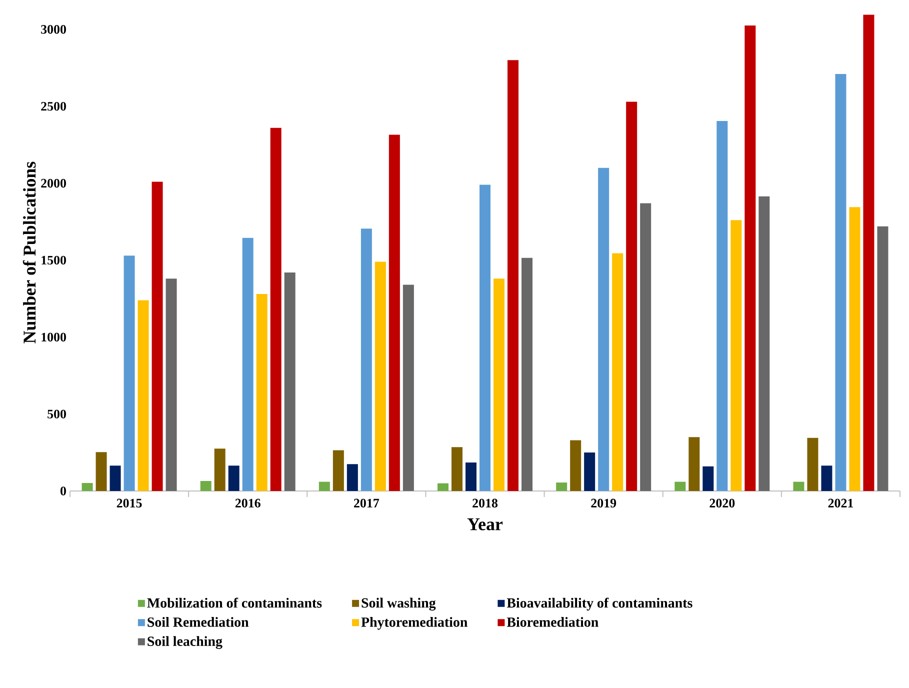 The height and width of the screenshot is (688, 909). What do you see at coordinates (198, 622) in the screenshot?
I see `legend-label: Soil Remediation` at bounding box center [198, 622].